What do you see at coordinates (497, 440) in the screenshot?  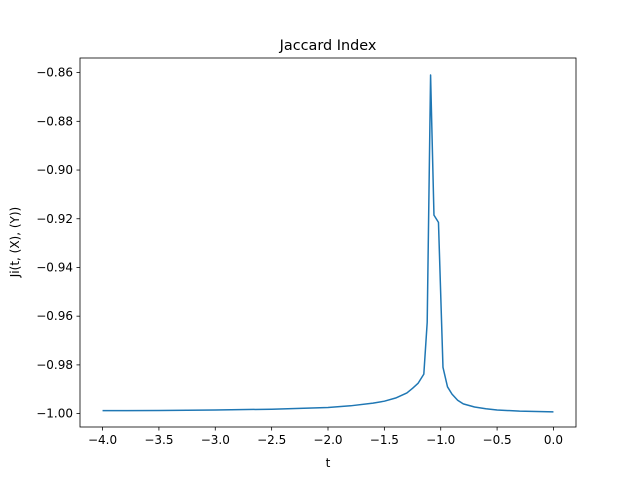 I see `x-tick-label: −0.5` at bounding box center [497, 440].